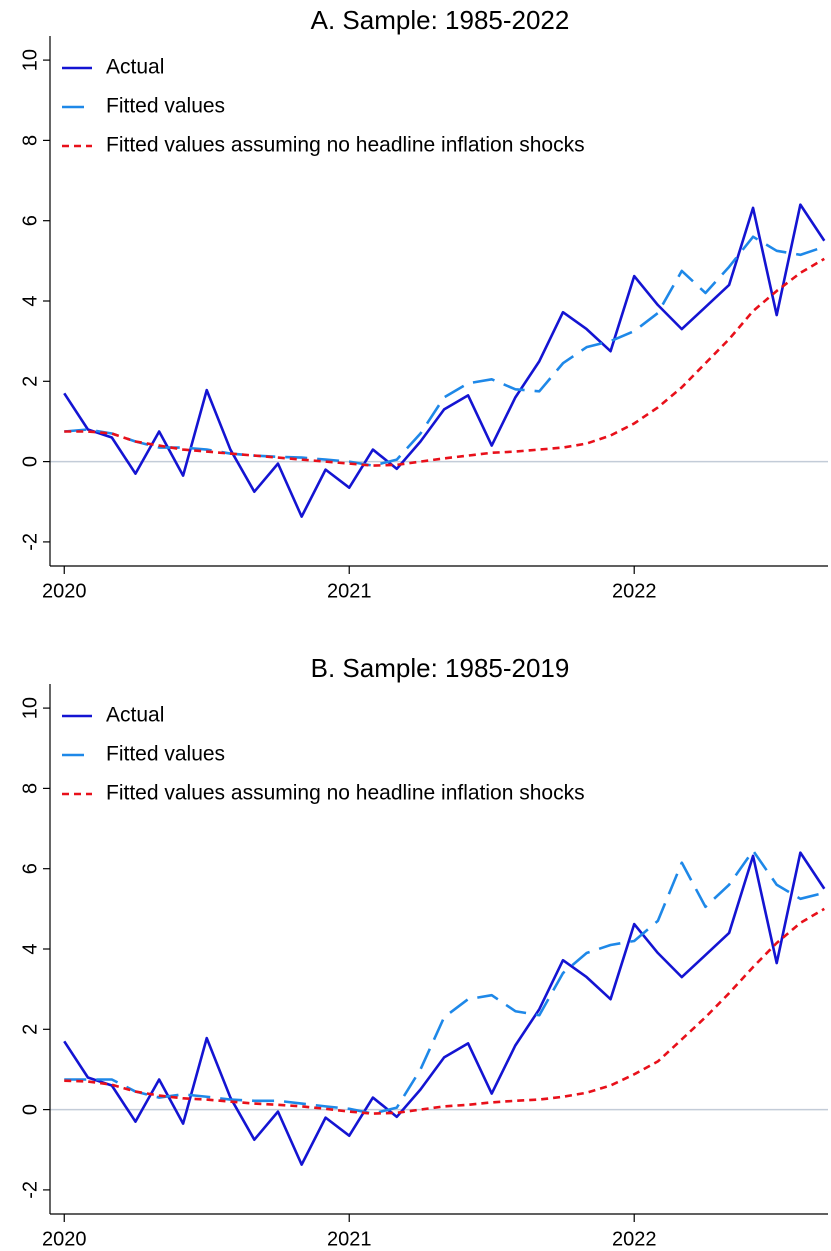  Describe the element at coordinates (440, 668) in the screenshot. I see `chart-title: B. Sample: 1985-2019` at that location.